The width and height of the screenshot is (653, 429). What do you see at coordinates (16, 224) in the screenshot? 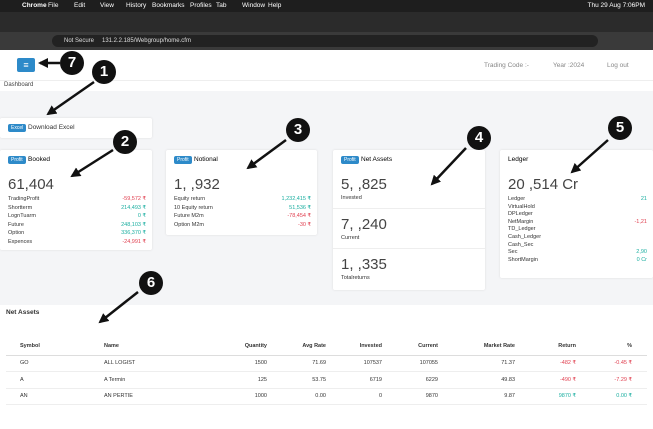
I see `row-label: Future` at bounding box center [16, 224].